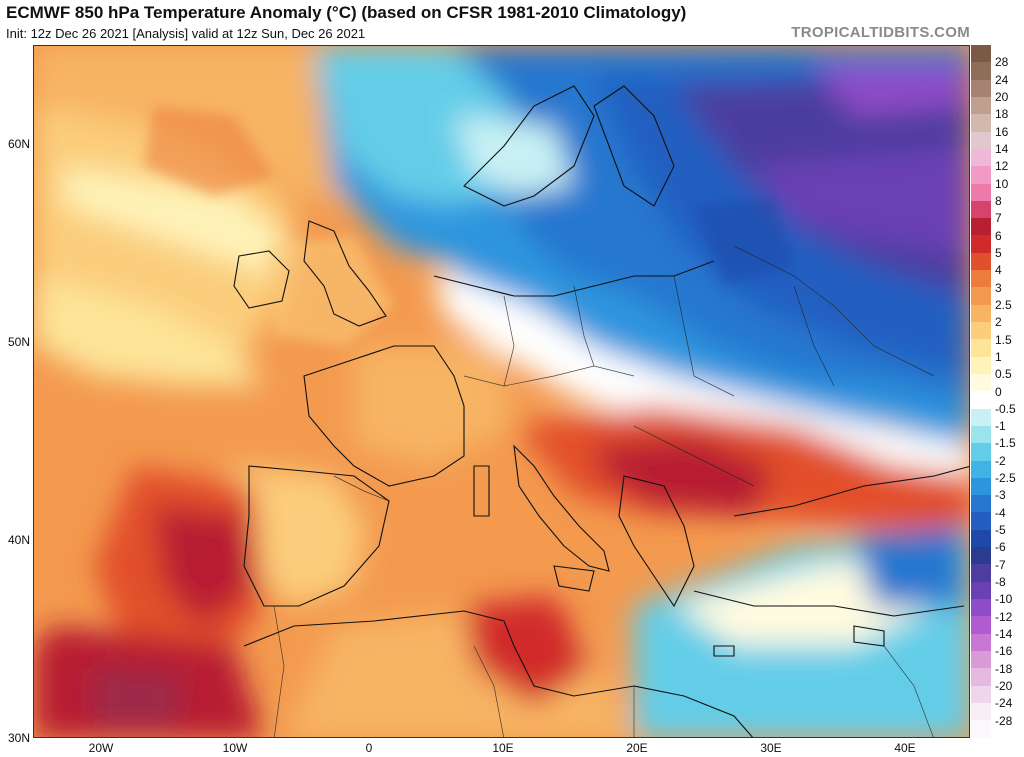 Image resolution: width=1024 pixels, height=757 pixels. Describe the element at coordinates (1004, 703) in the screenshot. I see `colorbar-label: -24` at that location.